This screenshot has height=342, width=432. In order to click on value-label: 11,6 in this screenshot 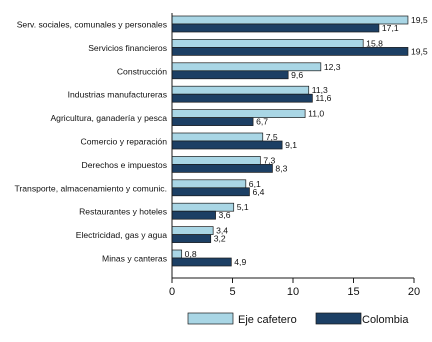, I will do `click(323, 98)`.